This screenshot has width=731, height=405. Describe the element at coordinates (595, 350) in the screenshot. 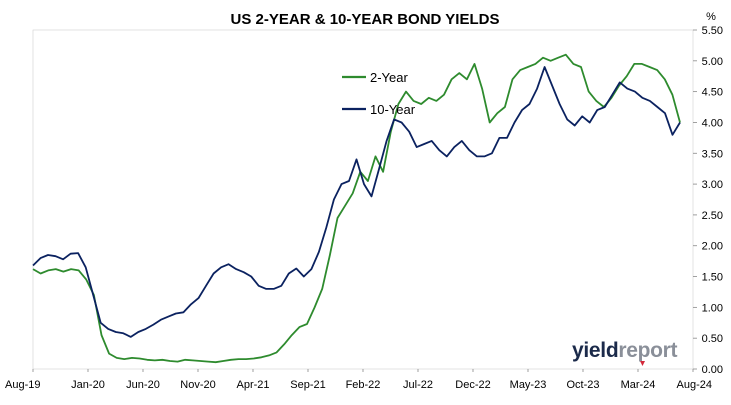

I see `logo-text-yield: yield` at that location.